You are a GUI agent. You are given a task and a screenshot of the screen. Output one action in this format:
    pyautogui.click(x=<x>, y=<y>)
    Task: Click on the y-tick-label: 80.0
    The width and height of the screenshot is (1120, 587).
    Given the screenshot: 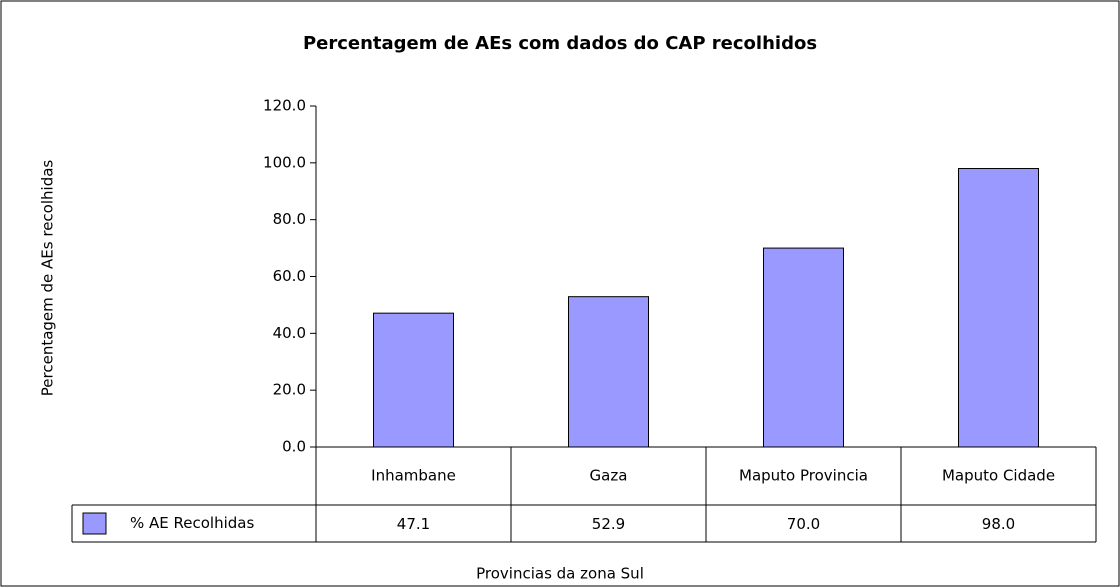 What is the action you would take?
    pyautogui.click(x=289, y=219)
    